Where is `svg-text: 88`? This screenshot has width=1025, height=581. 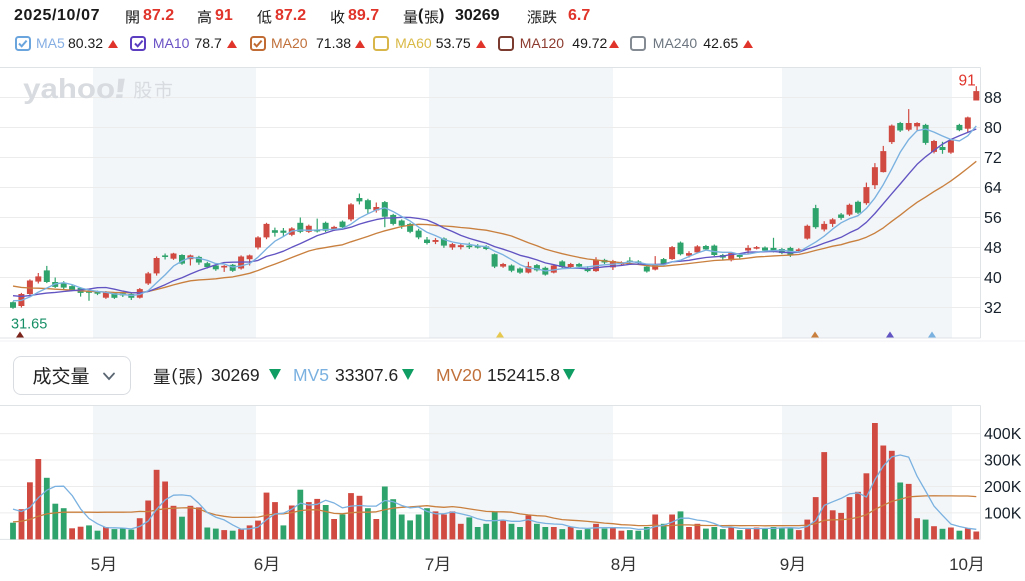
svg-text: 88 is located at coordinates (993, 98).